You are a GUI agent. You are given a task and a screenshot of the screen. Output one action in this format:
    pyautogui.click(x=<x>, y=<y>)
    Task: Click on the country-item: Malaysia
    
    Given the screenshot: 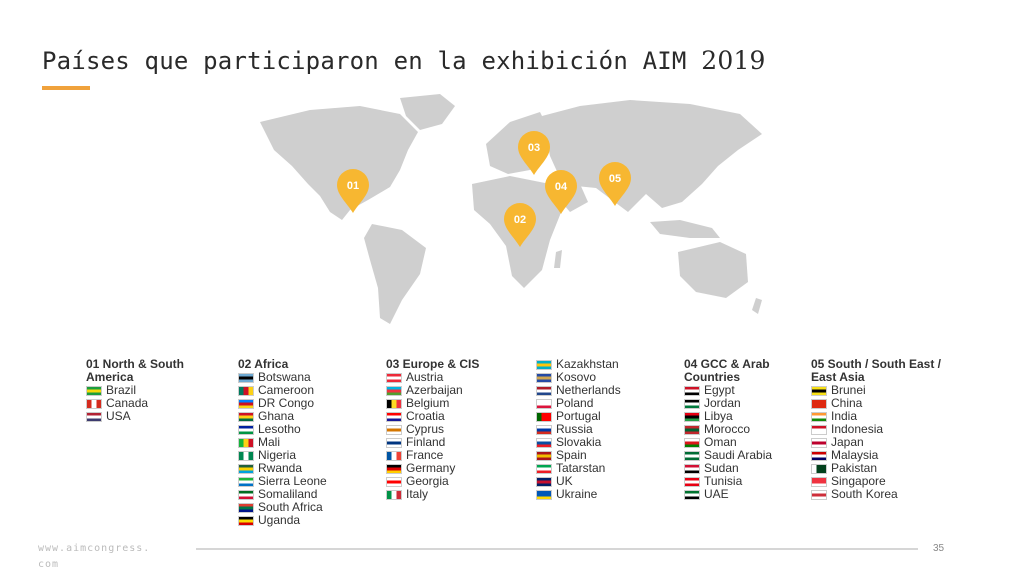 What is the action you would take?
    pyautogui.click(x=876, y=455)
    